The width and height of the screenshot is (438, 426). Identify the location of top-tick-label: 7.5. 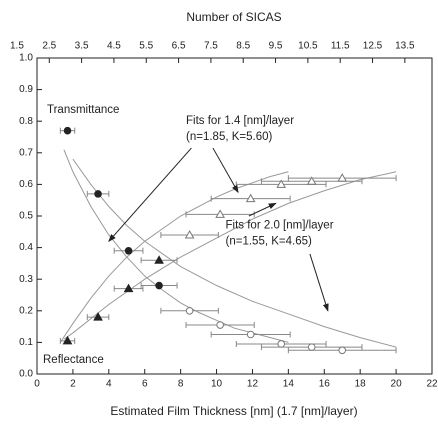
(211, 46).